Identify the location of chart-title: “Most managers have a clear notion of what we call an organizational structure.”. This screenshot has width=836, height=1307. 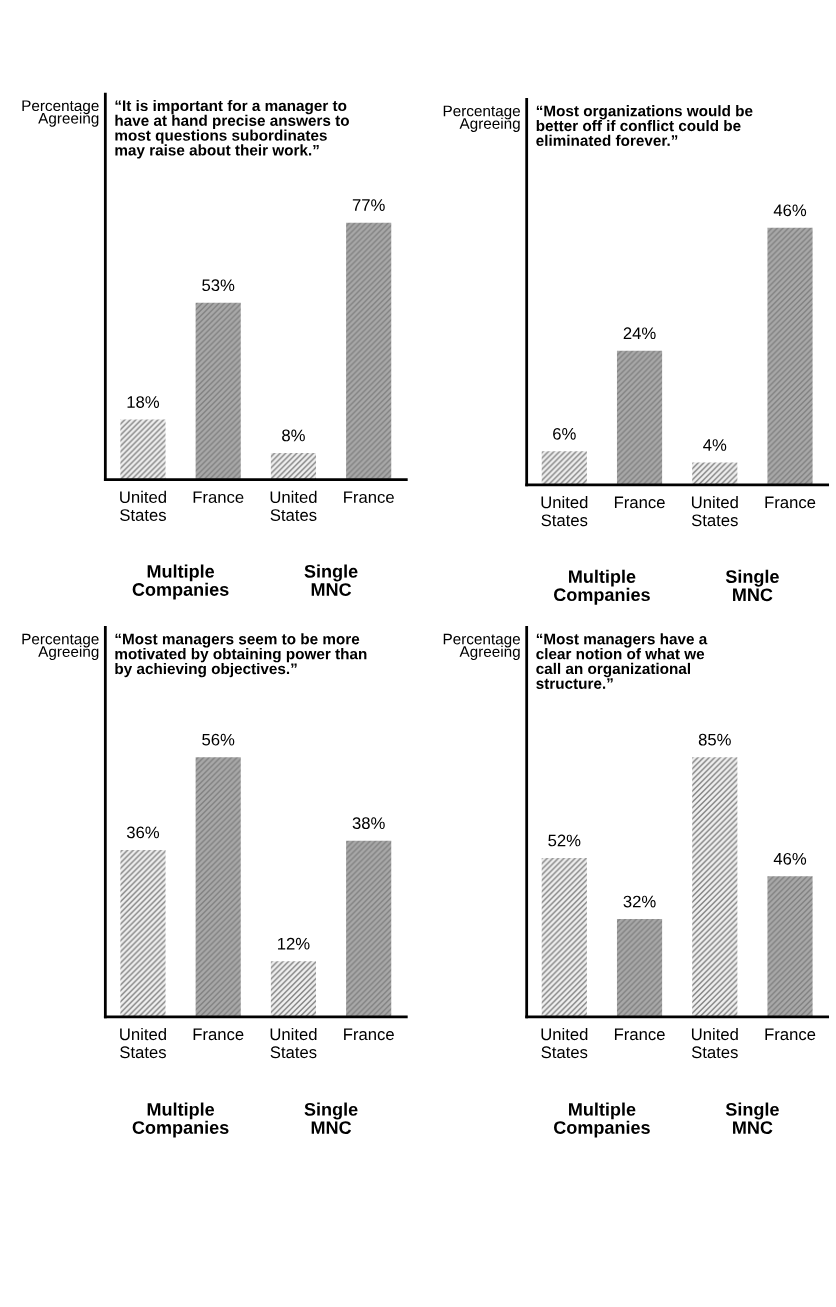
(622, 661).